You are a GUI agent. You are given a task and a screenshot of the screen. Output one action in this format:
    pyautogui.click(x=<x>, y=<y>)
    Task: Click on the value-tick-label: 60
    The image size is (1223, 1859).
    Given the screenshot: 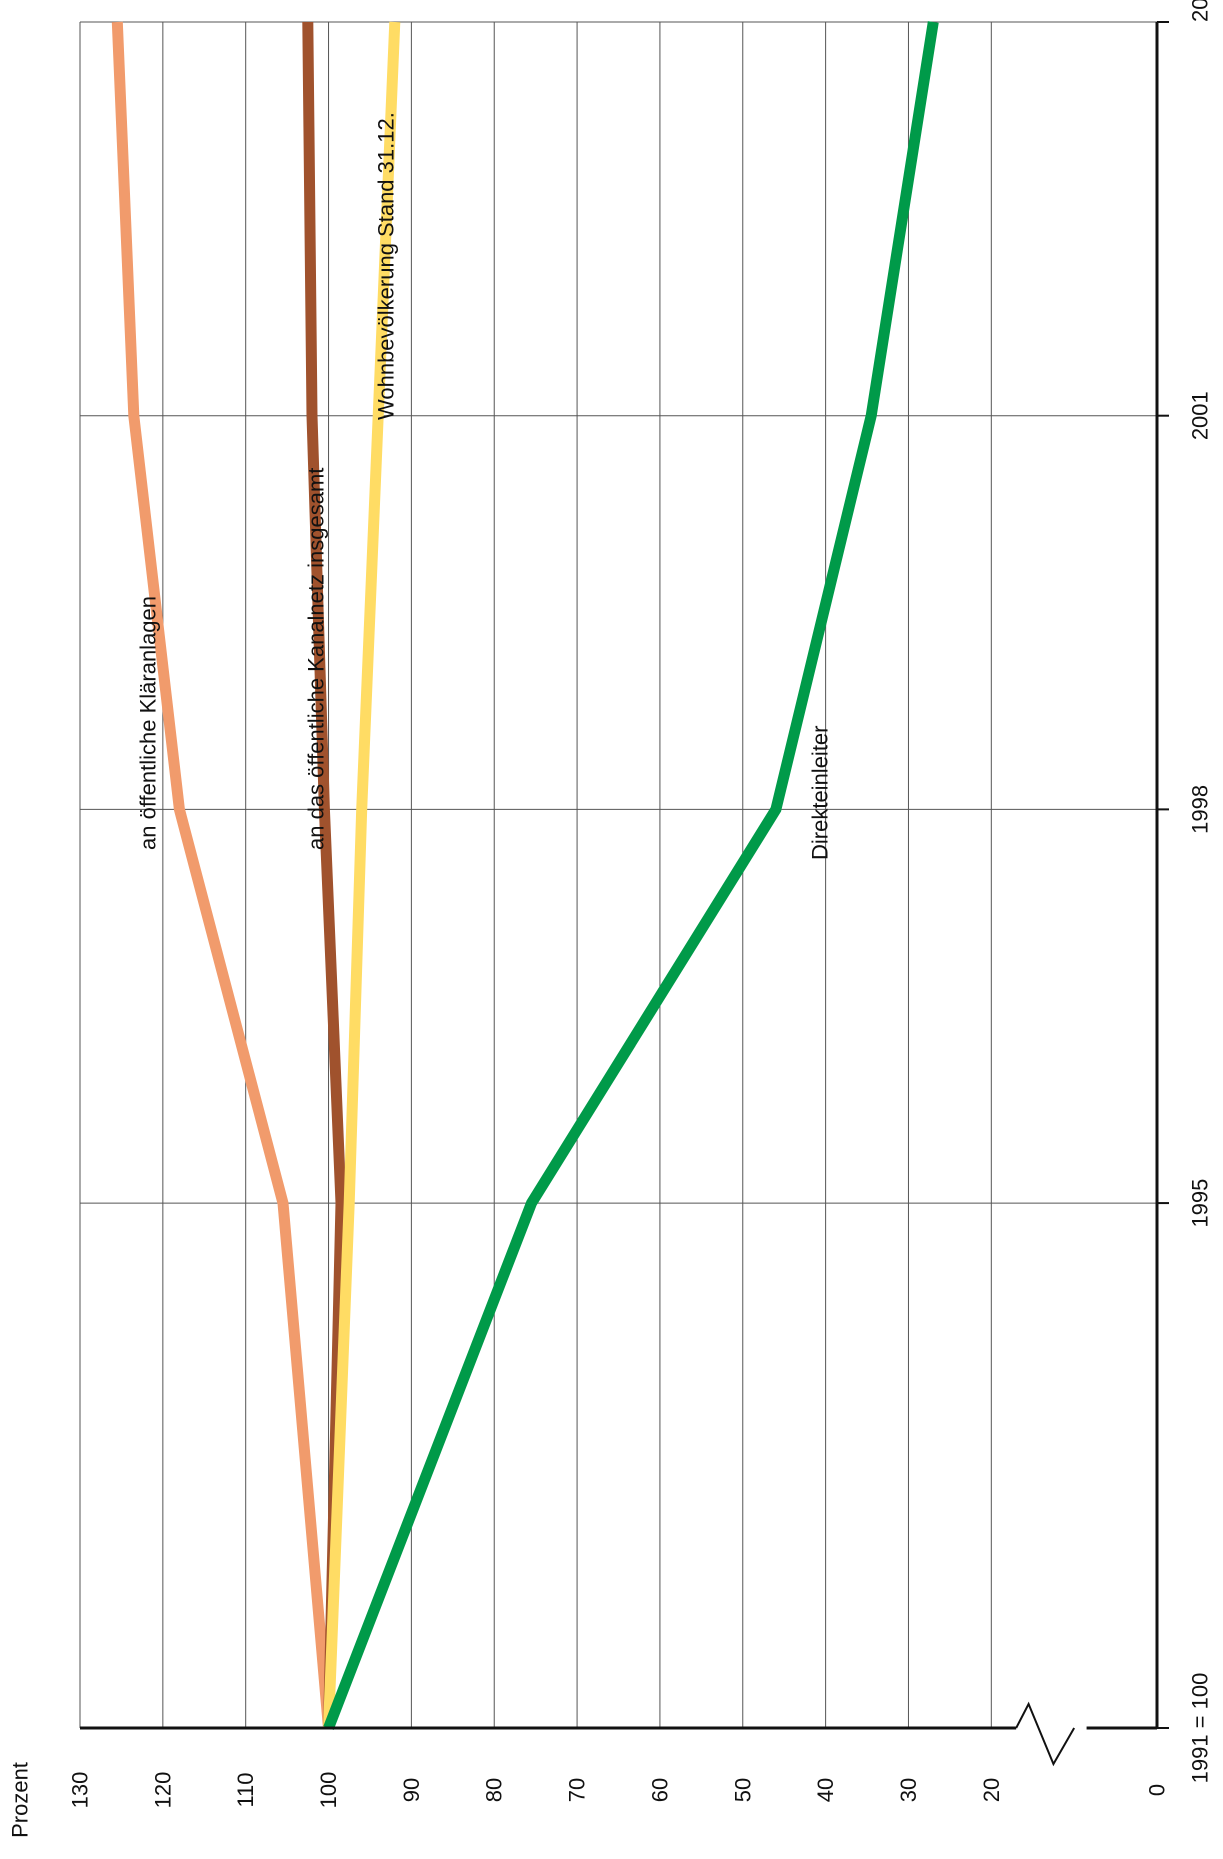 What is the action you would take?
    pyautogui.click(x=659, y=1790)
    